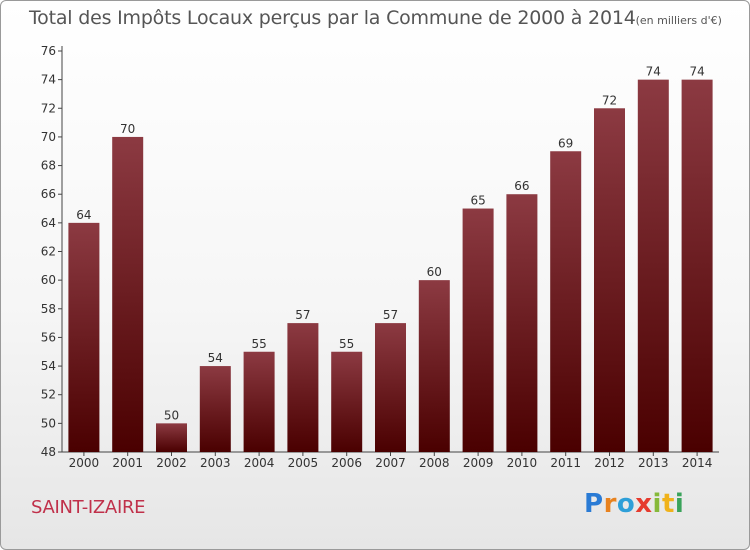 Image resolution: width=750 pixels, height=550 pixels. Describe the element at coordinates (434, 463) in the screenshot. I see `x-tick-label: 2008` at that location.